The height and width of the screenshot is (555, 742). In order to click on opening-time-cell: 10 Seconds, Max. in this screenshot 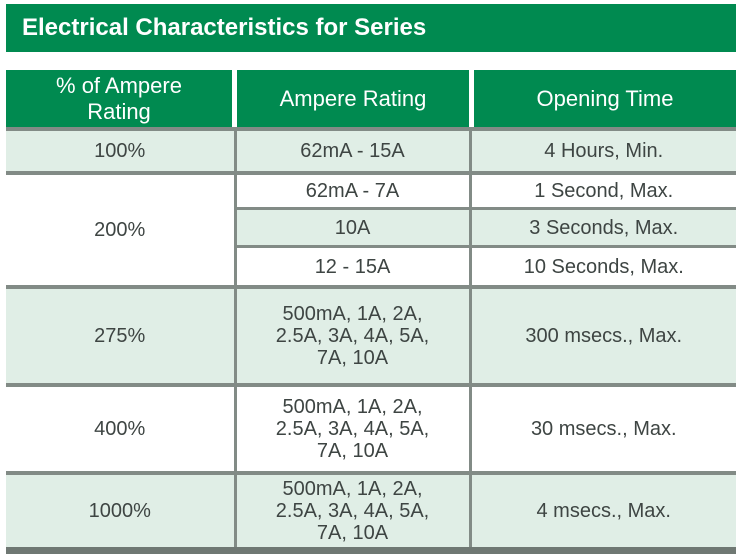, I will do `click(602, 266)`.